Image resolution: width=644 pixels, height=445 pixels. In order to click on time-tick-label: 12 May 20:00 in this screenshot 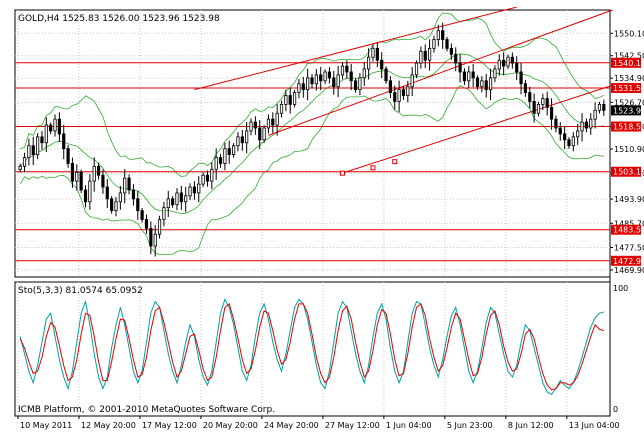, I will do `click(108, 425)`.